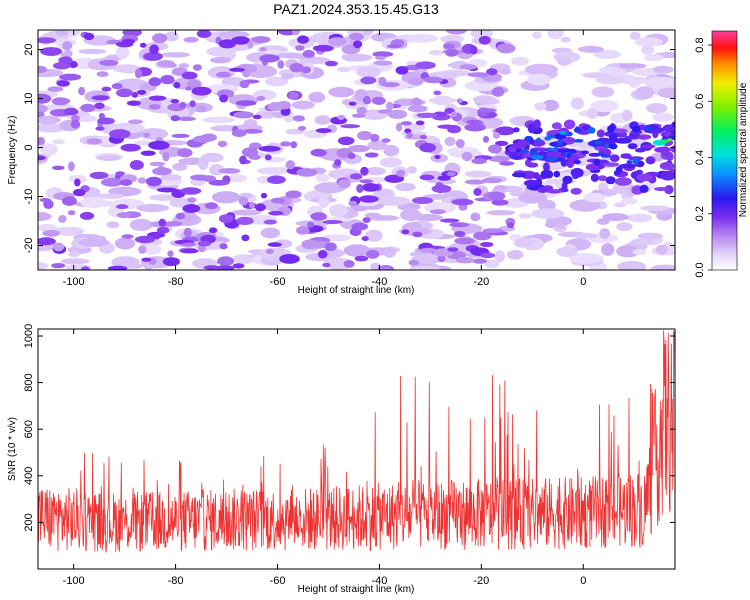 Image resolution: width=750 pixels, height=600 pixels. I want to click on snr-x-tick-label: -20, so click(481, 581).